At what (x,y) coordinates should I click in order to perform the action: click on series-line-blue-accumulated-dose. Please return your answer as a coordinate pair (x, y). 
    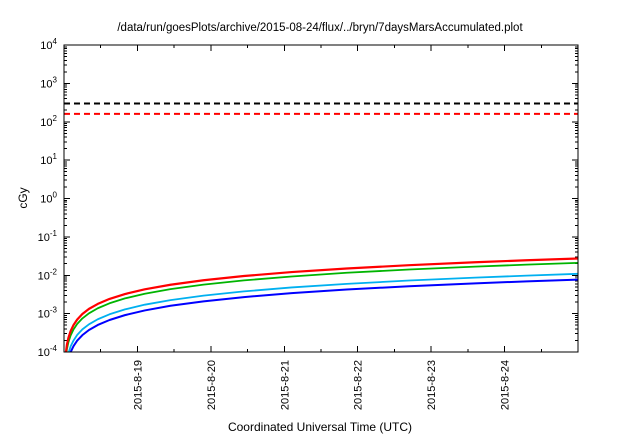
    Looking at the image, I should click on (323, 315).